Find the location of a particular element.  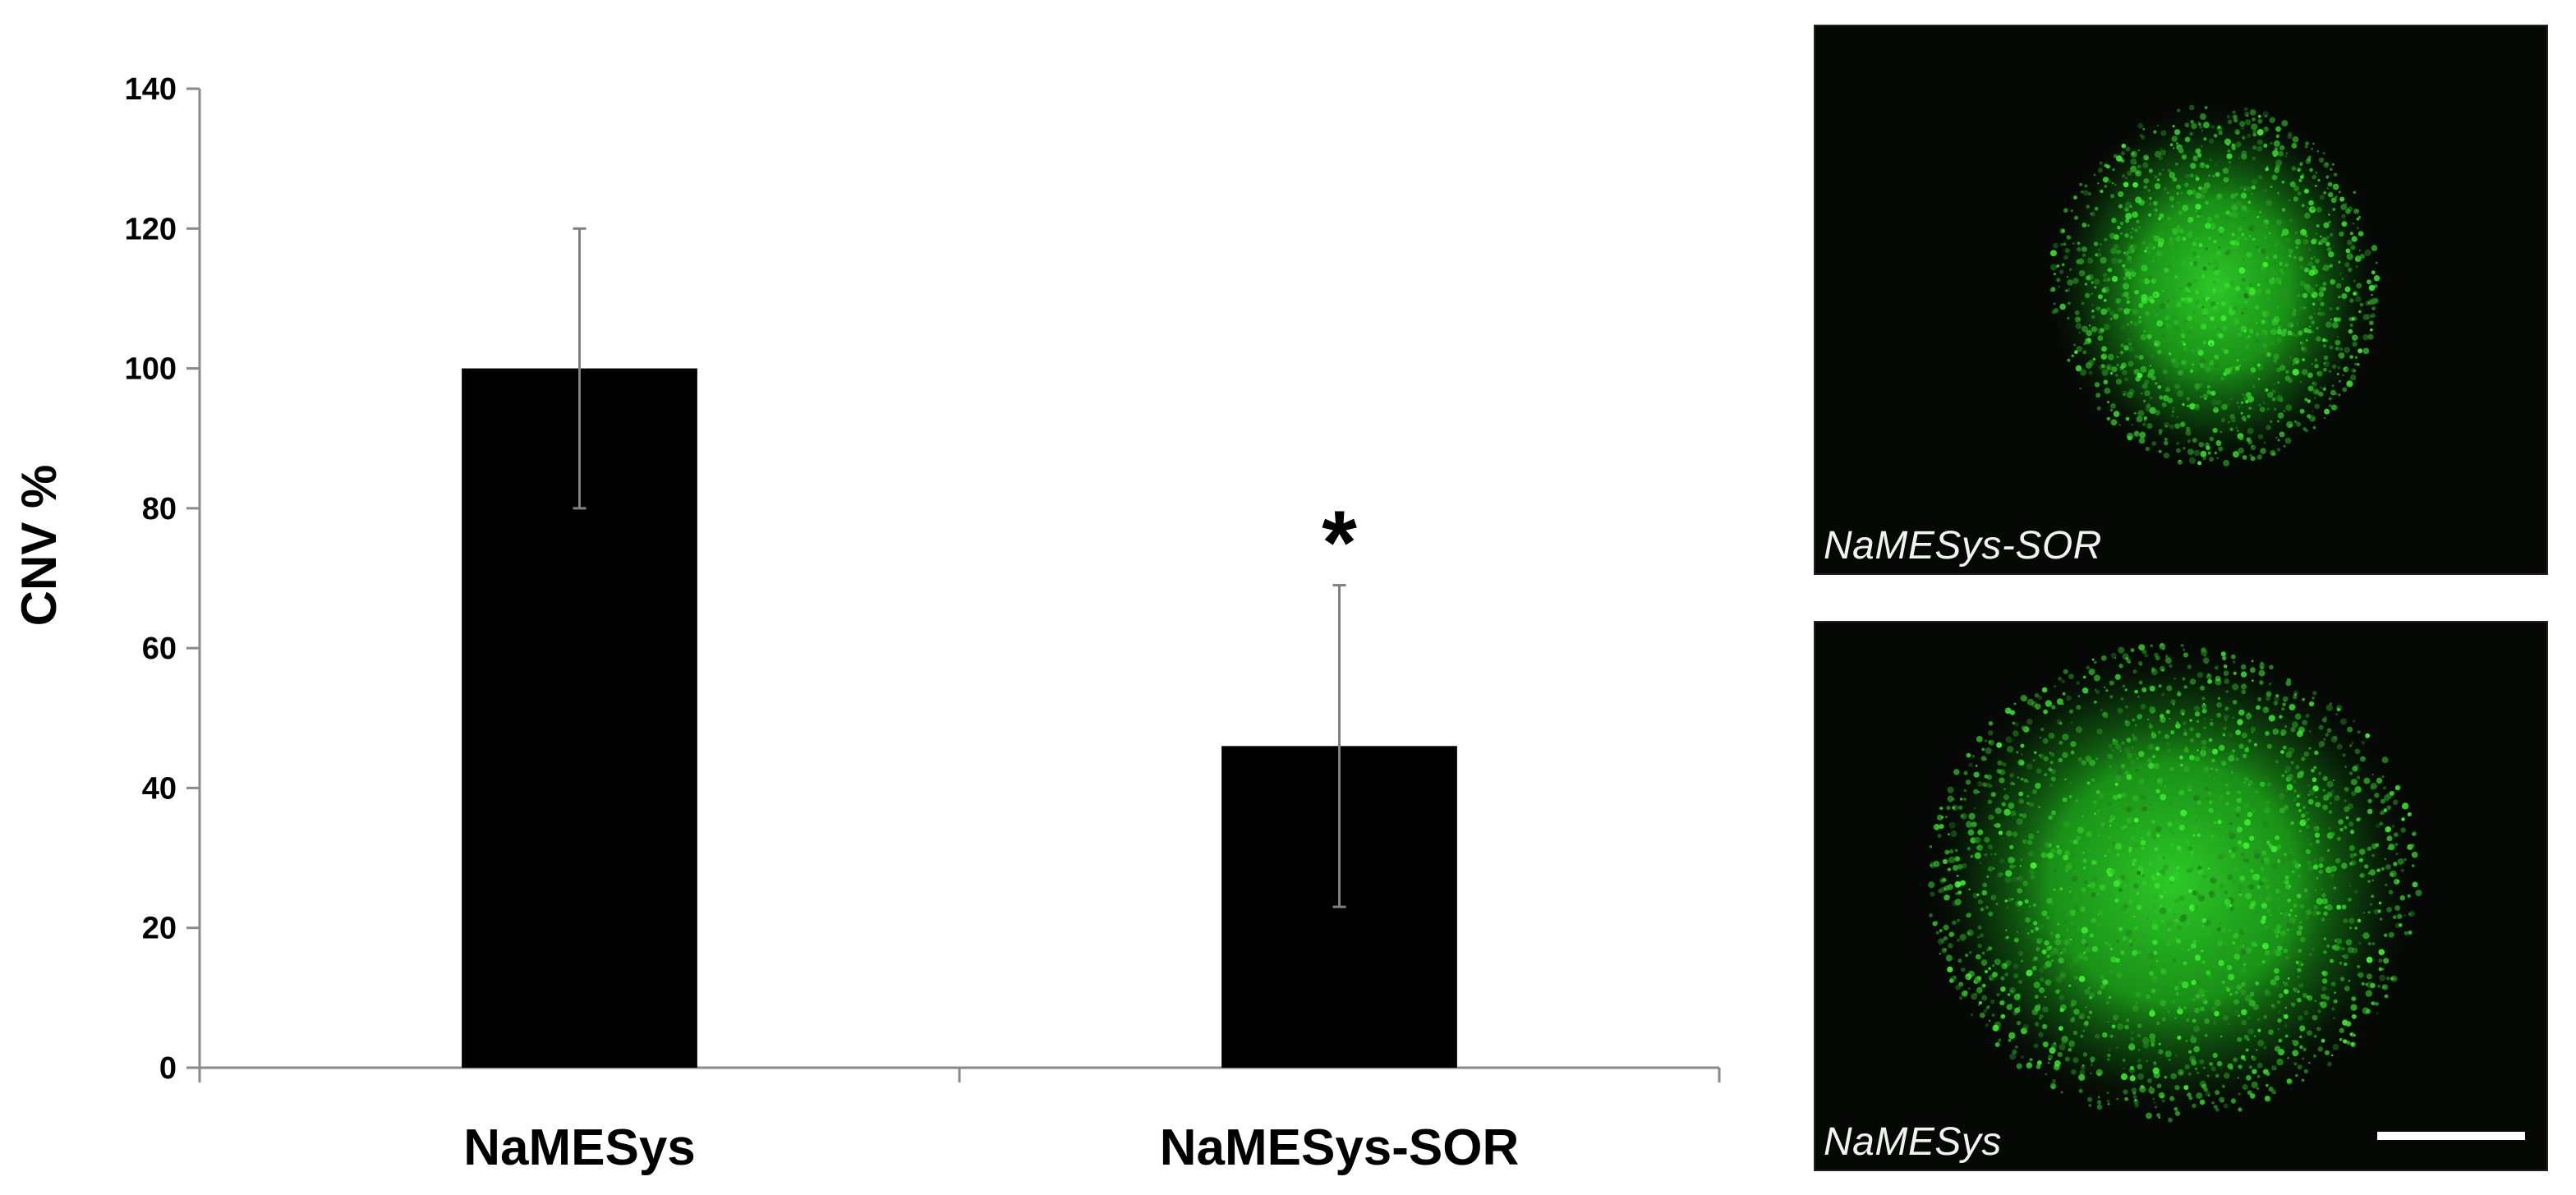

image-caption-bottom: NaMESys is located at coordinates (1913, 1142).